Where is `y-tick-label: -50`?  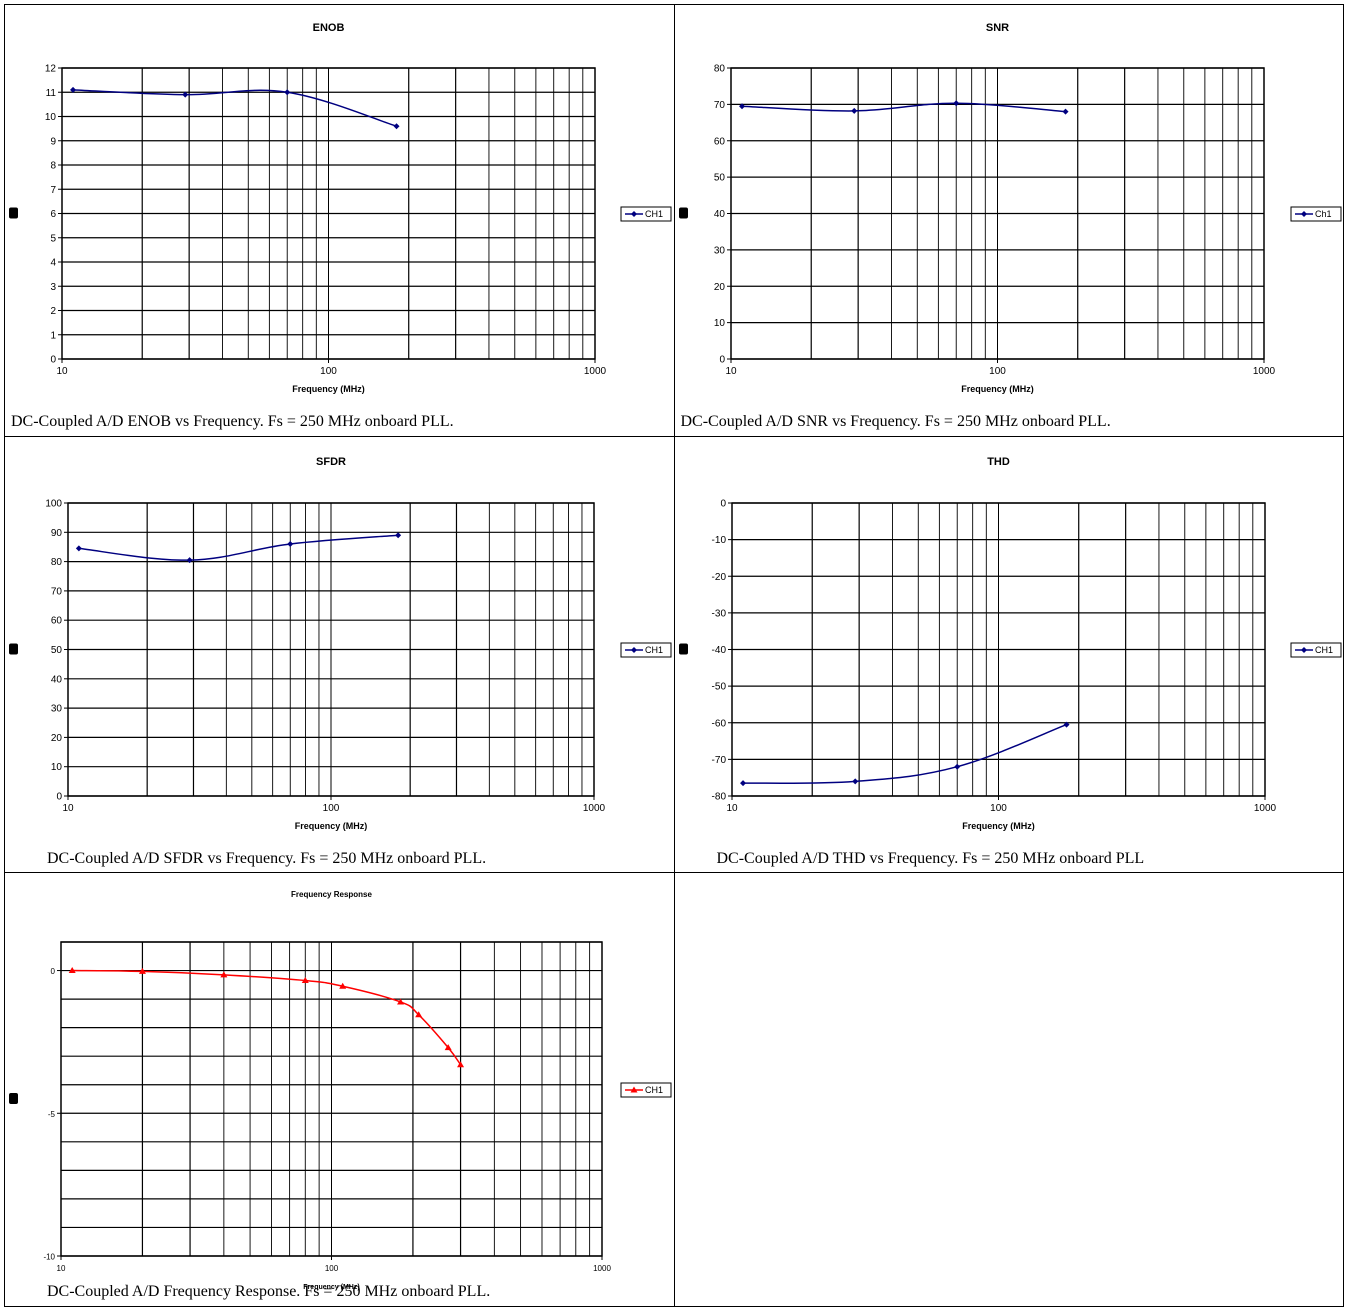 y-tick-label: -50 is located at coordinates (718, 687).